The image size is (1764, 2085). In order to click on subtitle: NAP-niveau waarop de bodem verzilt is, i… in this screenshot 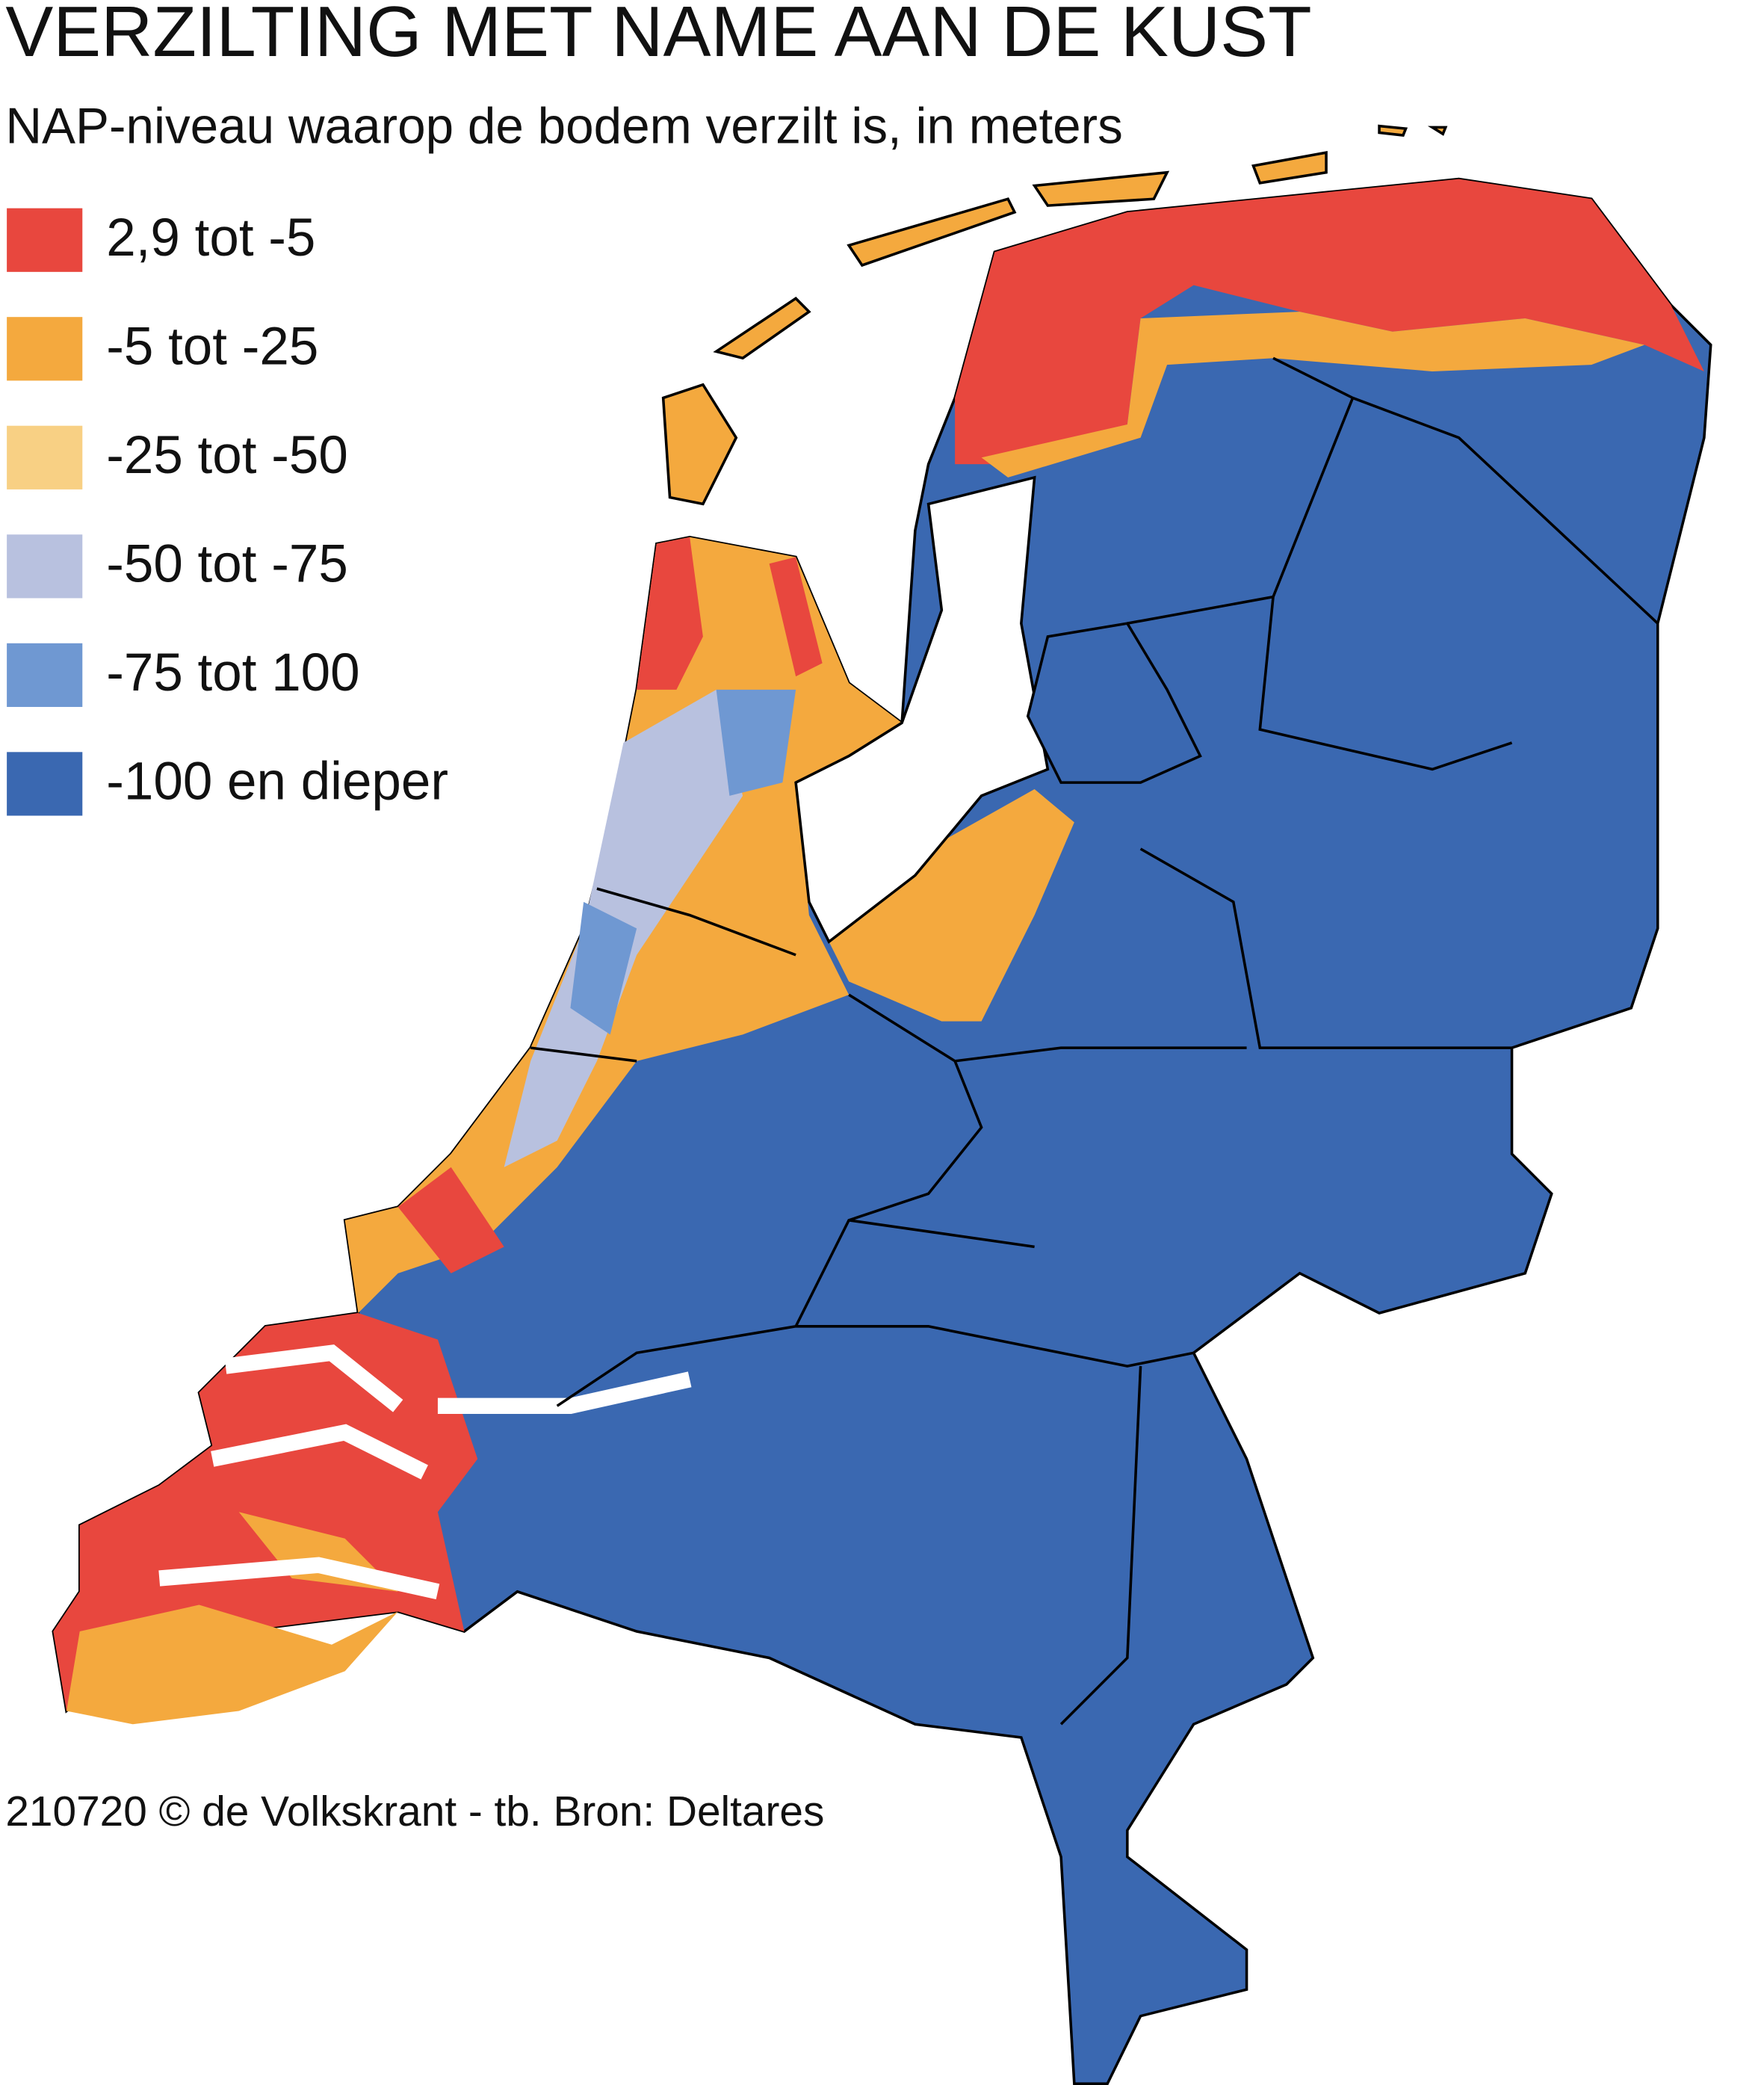, I will do `click(564, 127)`.